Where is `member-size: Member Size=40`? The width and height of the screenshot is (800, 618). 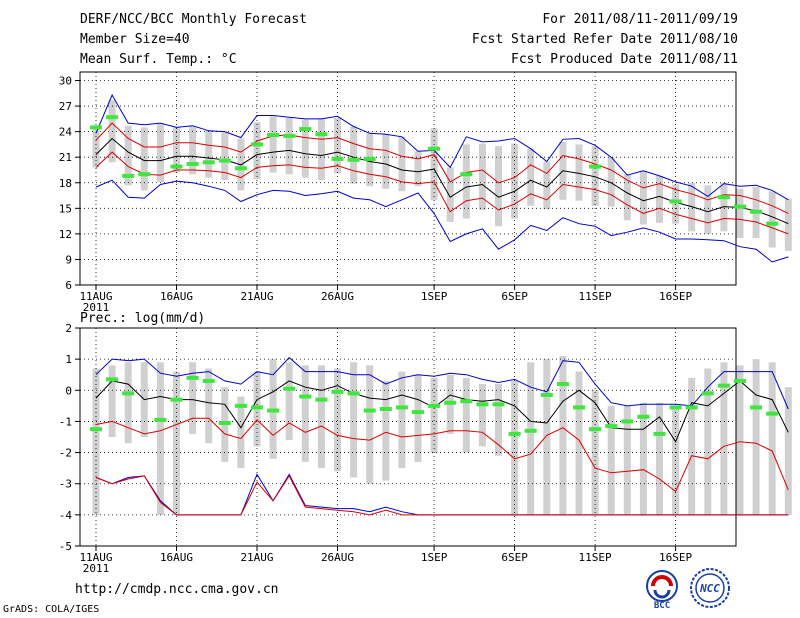 member-size: Member Size=40 is located at coordinates (135, 39).